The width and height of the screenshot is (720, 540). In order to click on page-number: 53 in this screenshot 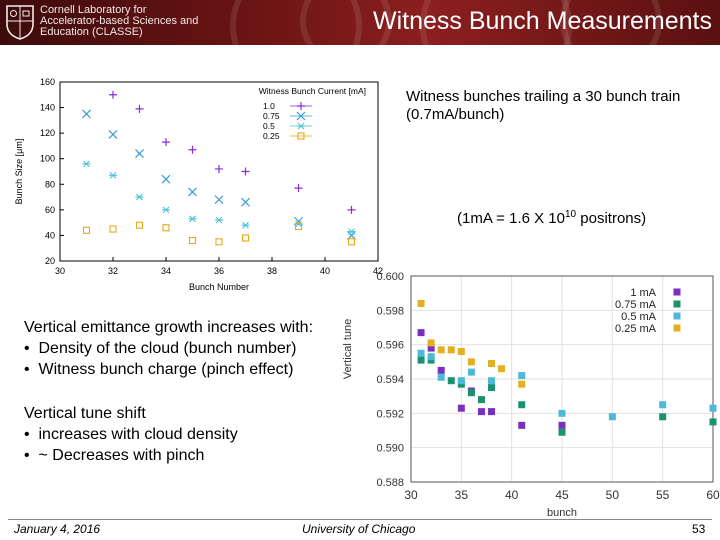, I will do `click(699, 529)`.